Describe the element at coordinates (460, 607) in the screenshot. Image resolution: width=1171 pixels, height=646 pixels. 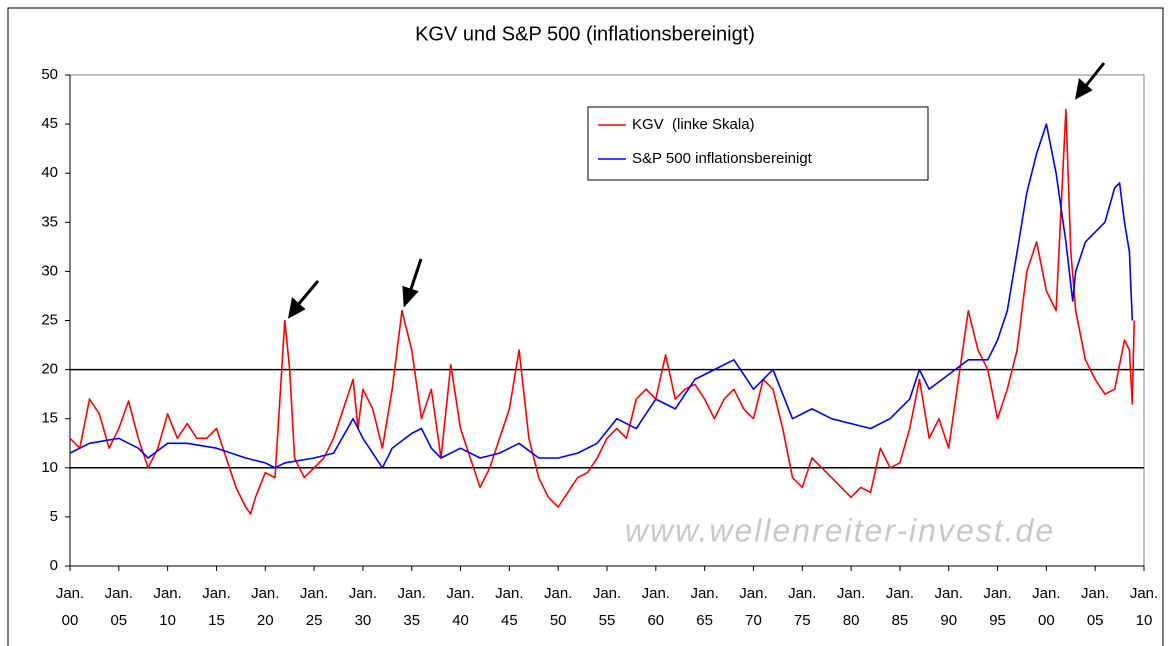
I see `x-tick-label: Jan. 40` at that location.